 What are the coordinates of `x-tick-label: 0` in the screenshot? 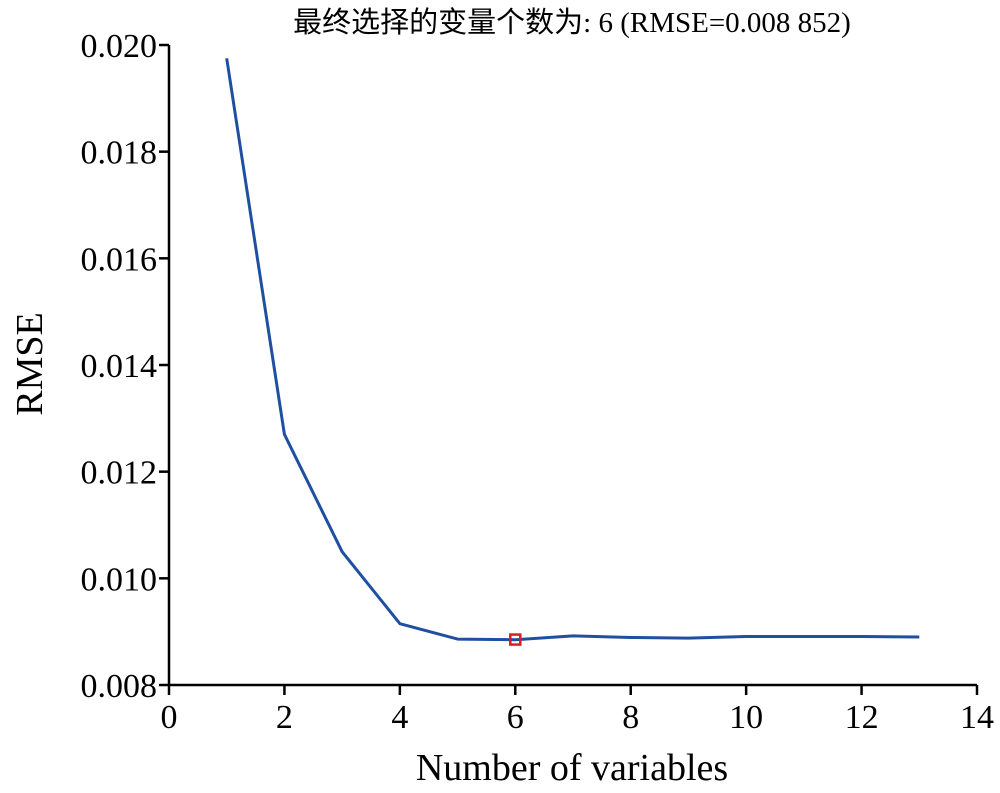 It's located at (169, 717).